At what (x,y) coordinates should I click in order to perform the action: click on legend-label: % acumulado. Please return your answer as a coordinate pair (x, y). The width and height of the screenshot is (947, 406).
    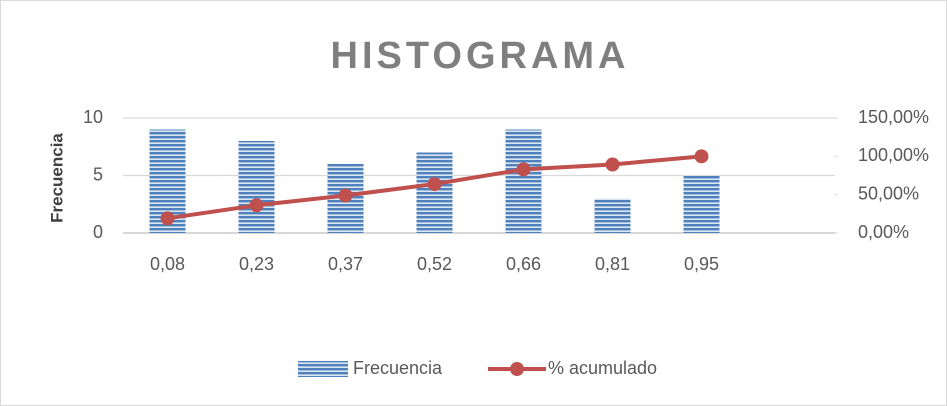
    Looking at the image, I should click on (602, 368).